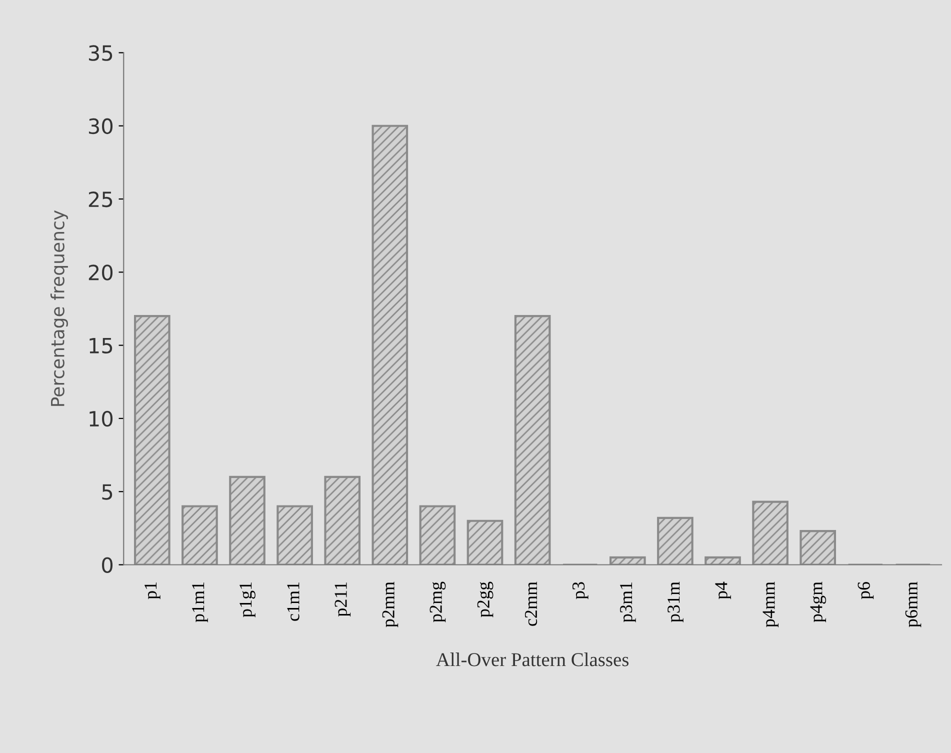  What do you see at coordinates (532, 659) in the screenshot?
I see `x-axis-title: All-Over Pattern Classes` at bounding box center [532, 659].